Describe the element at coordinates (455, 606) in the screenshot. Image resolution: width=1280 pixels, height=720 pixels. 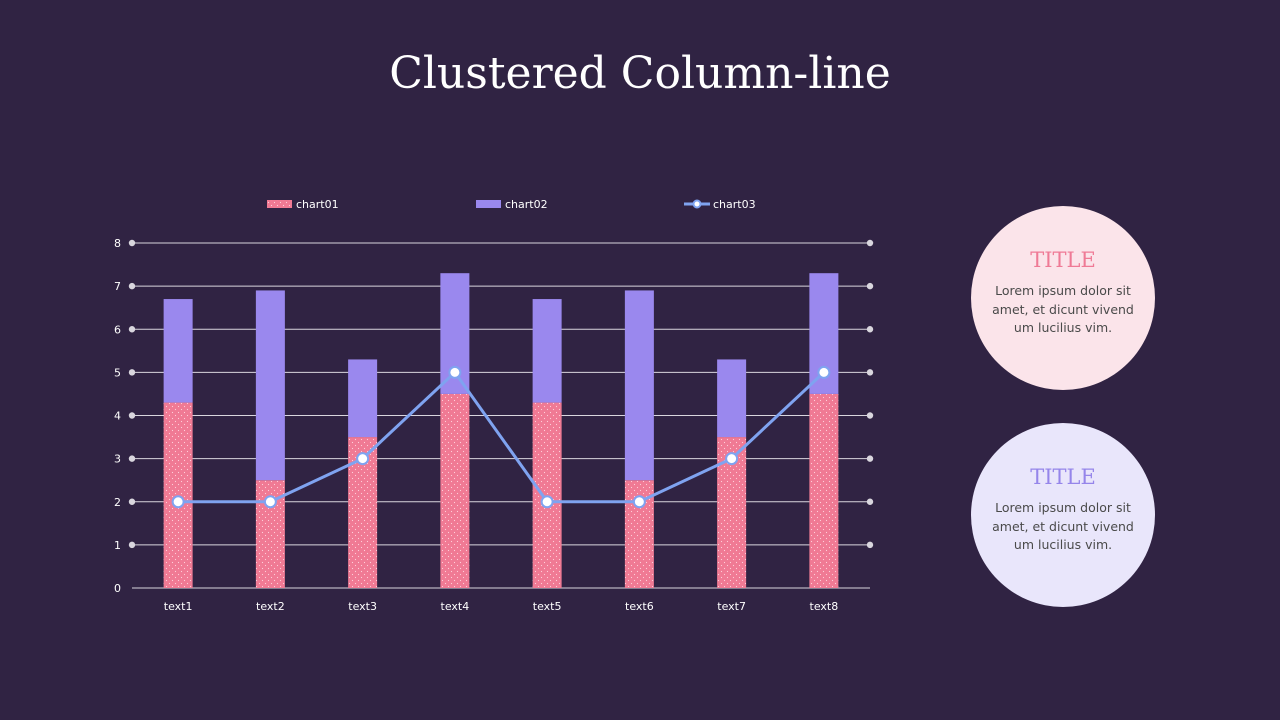
I see `x-tick-label: text4` at that location.